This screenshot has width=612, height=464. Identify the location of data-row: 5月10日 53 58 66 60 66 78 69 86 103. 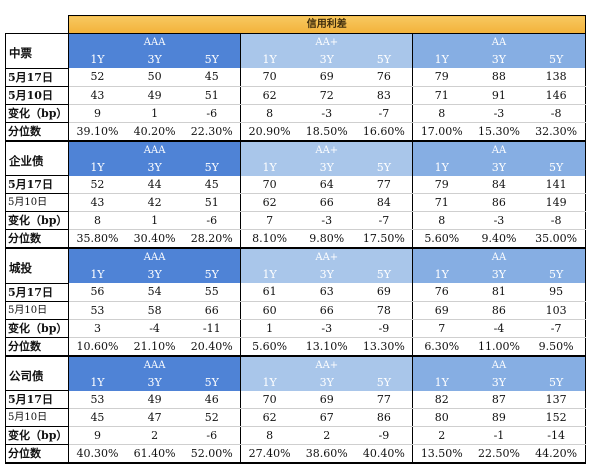
(295, 310).